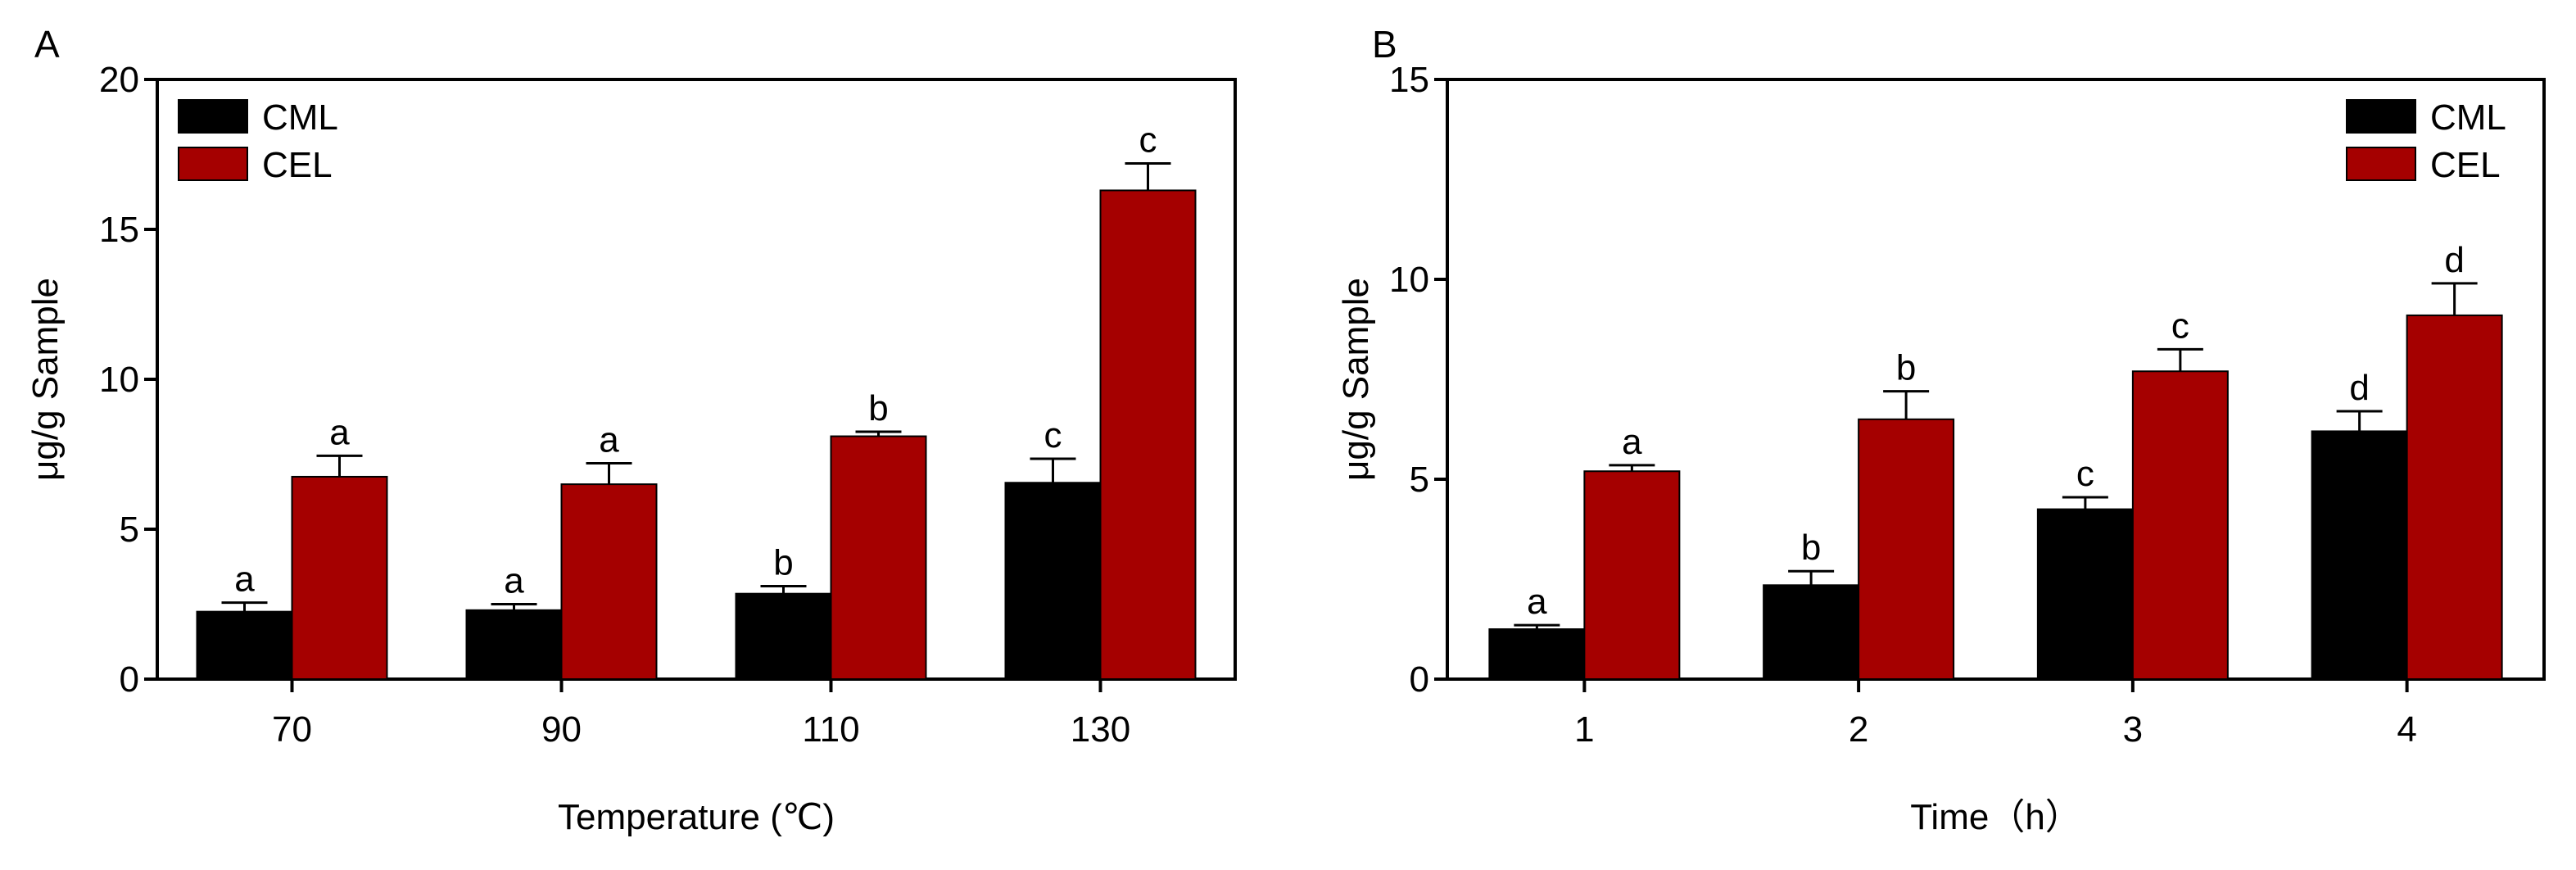  Describe the element at coordinates (2133, 729) in the screenshot. I see `x-tick-label: 3` at that location.